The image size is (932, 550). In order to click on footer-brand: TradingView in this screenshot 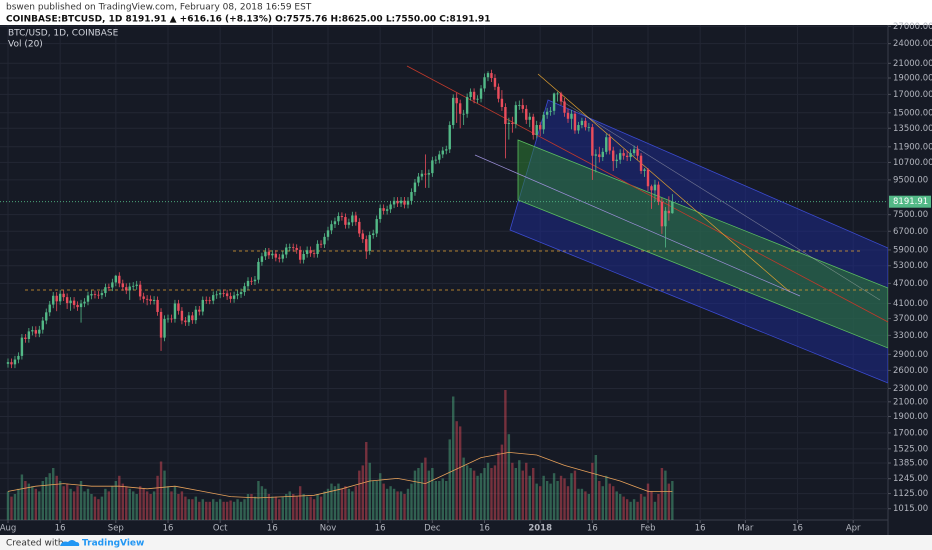, I will do `click(113, 544)`.